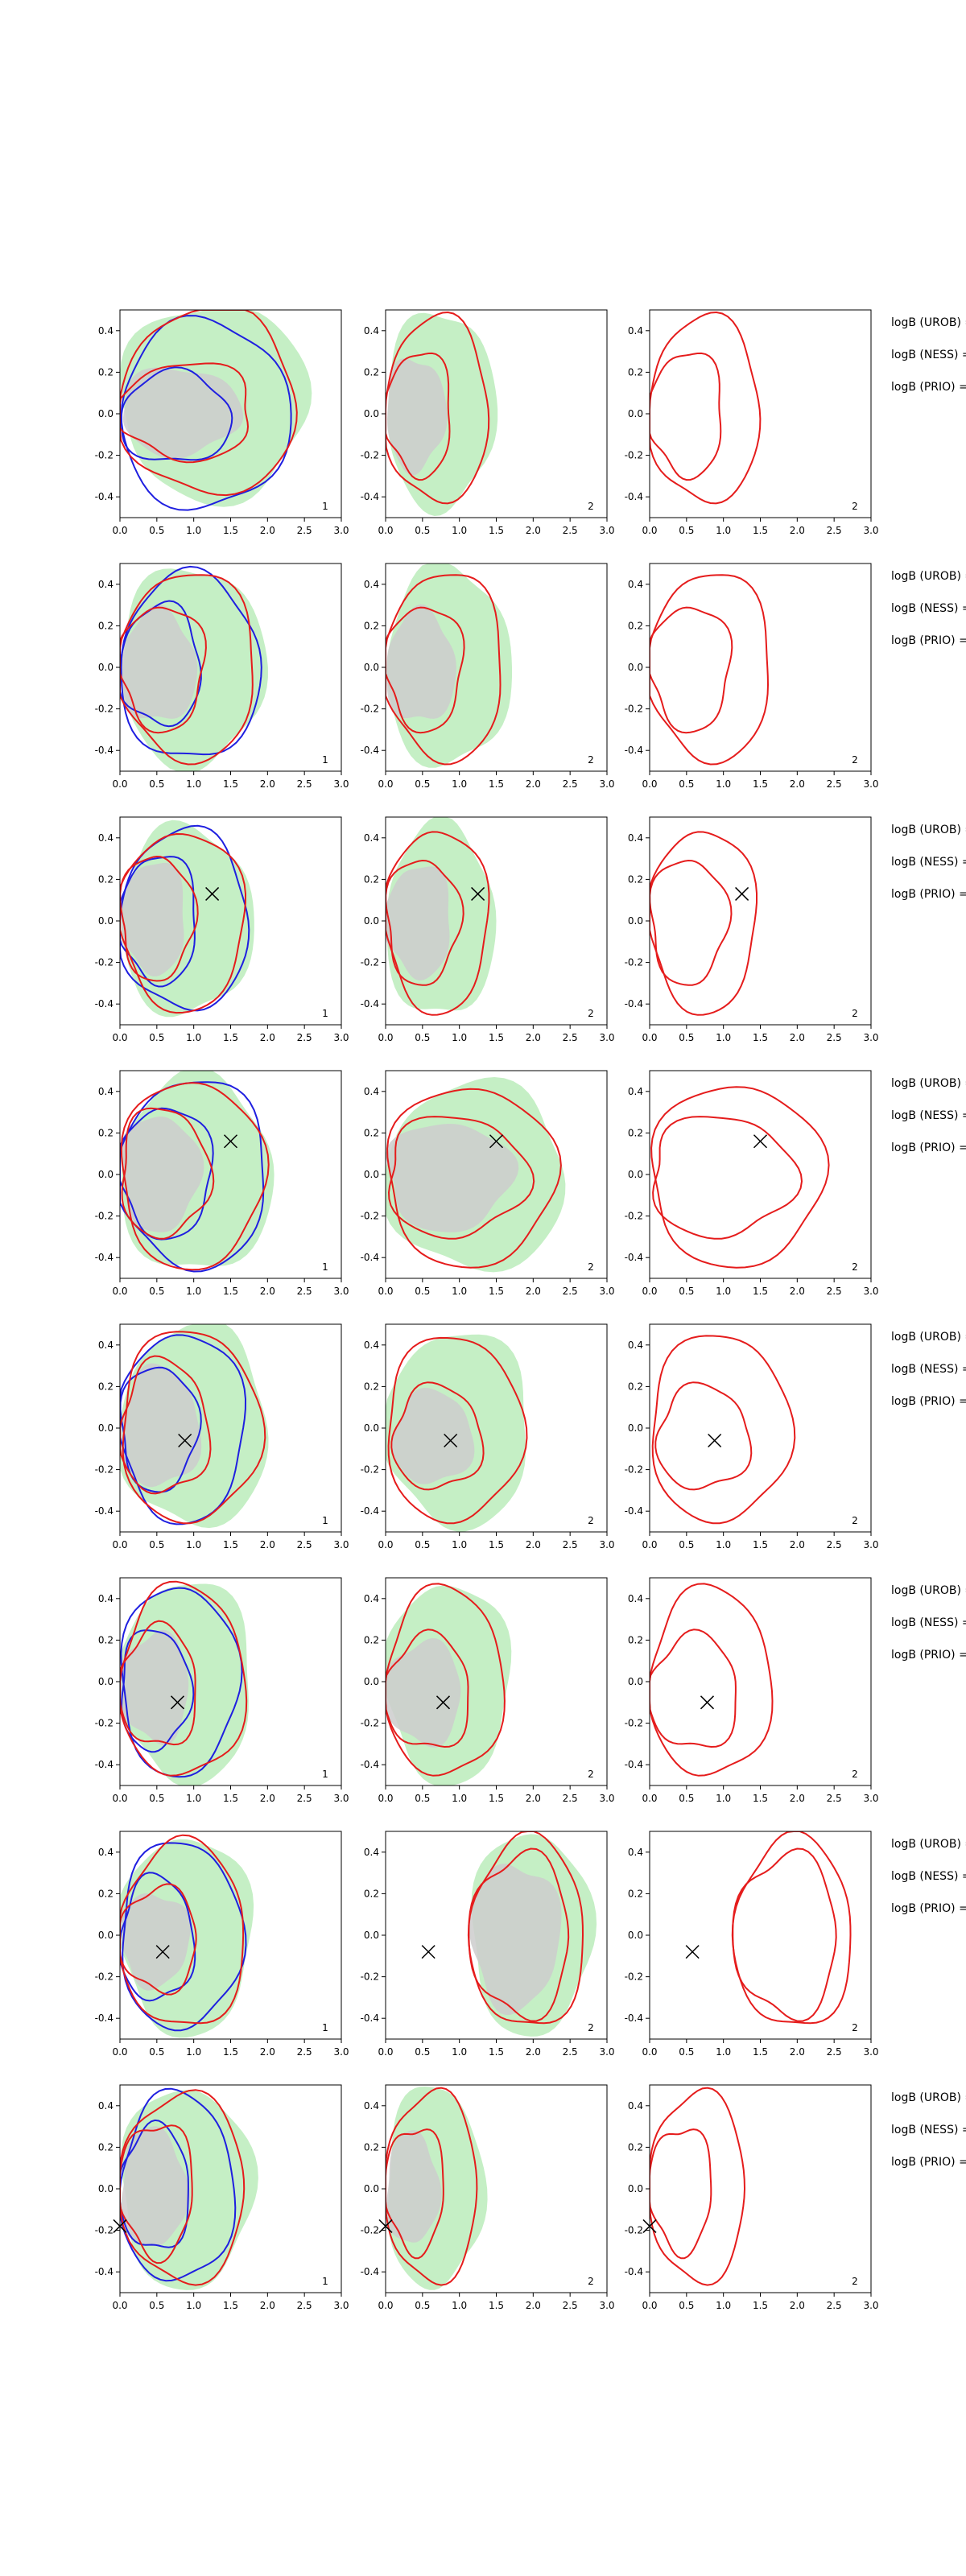  Describe the element at coordinates (162, 1952) in the screenshot. I see `cross-marker-stroke` at that location.